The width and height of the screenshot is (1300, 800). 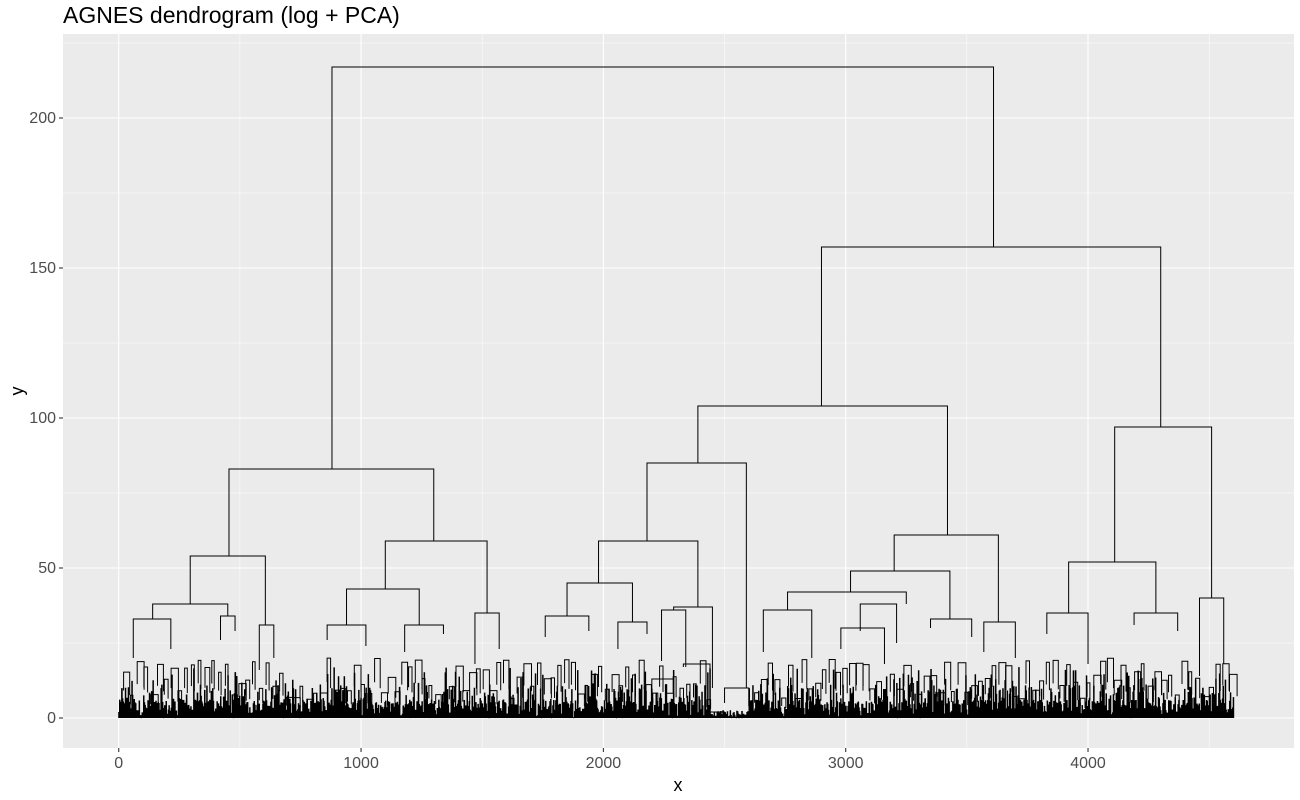 What do you see at coordinates (42, 118) in the screenshot?
I see `y-tick-label: 200` at bounding box center [42, 118].